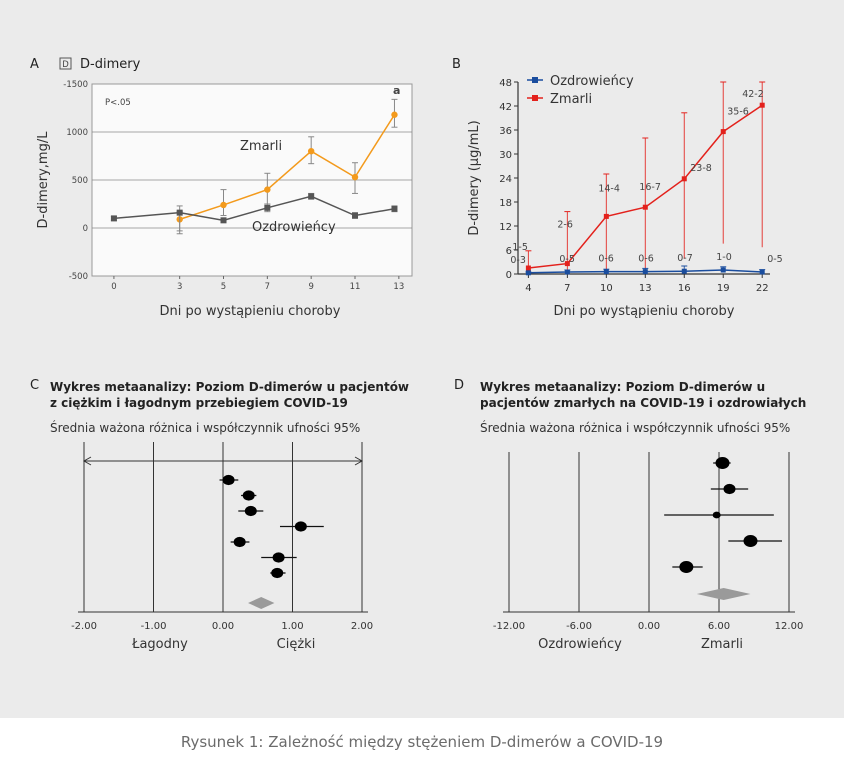  I want to click on panel-a-ytick-label: 0, so click(85, 229).